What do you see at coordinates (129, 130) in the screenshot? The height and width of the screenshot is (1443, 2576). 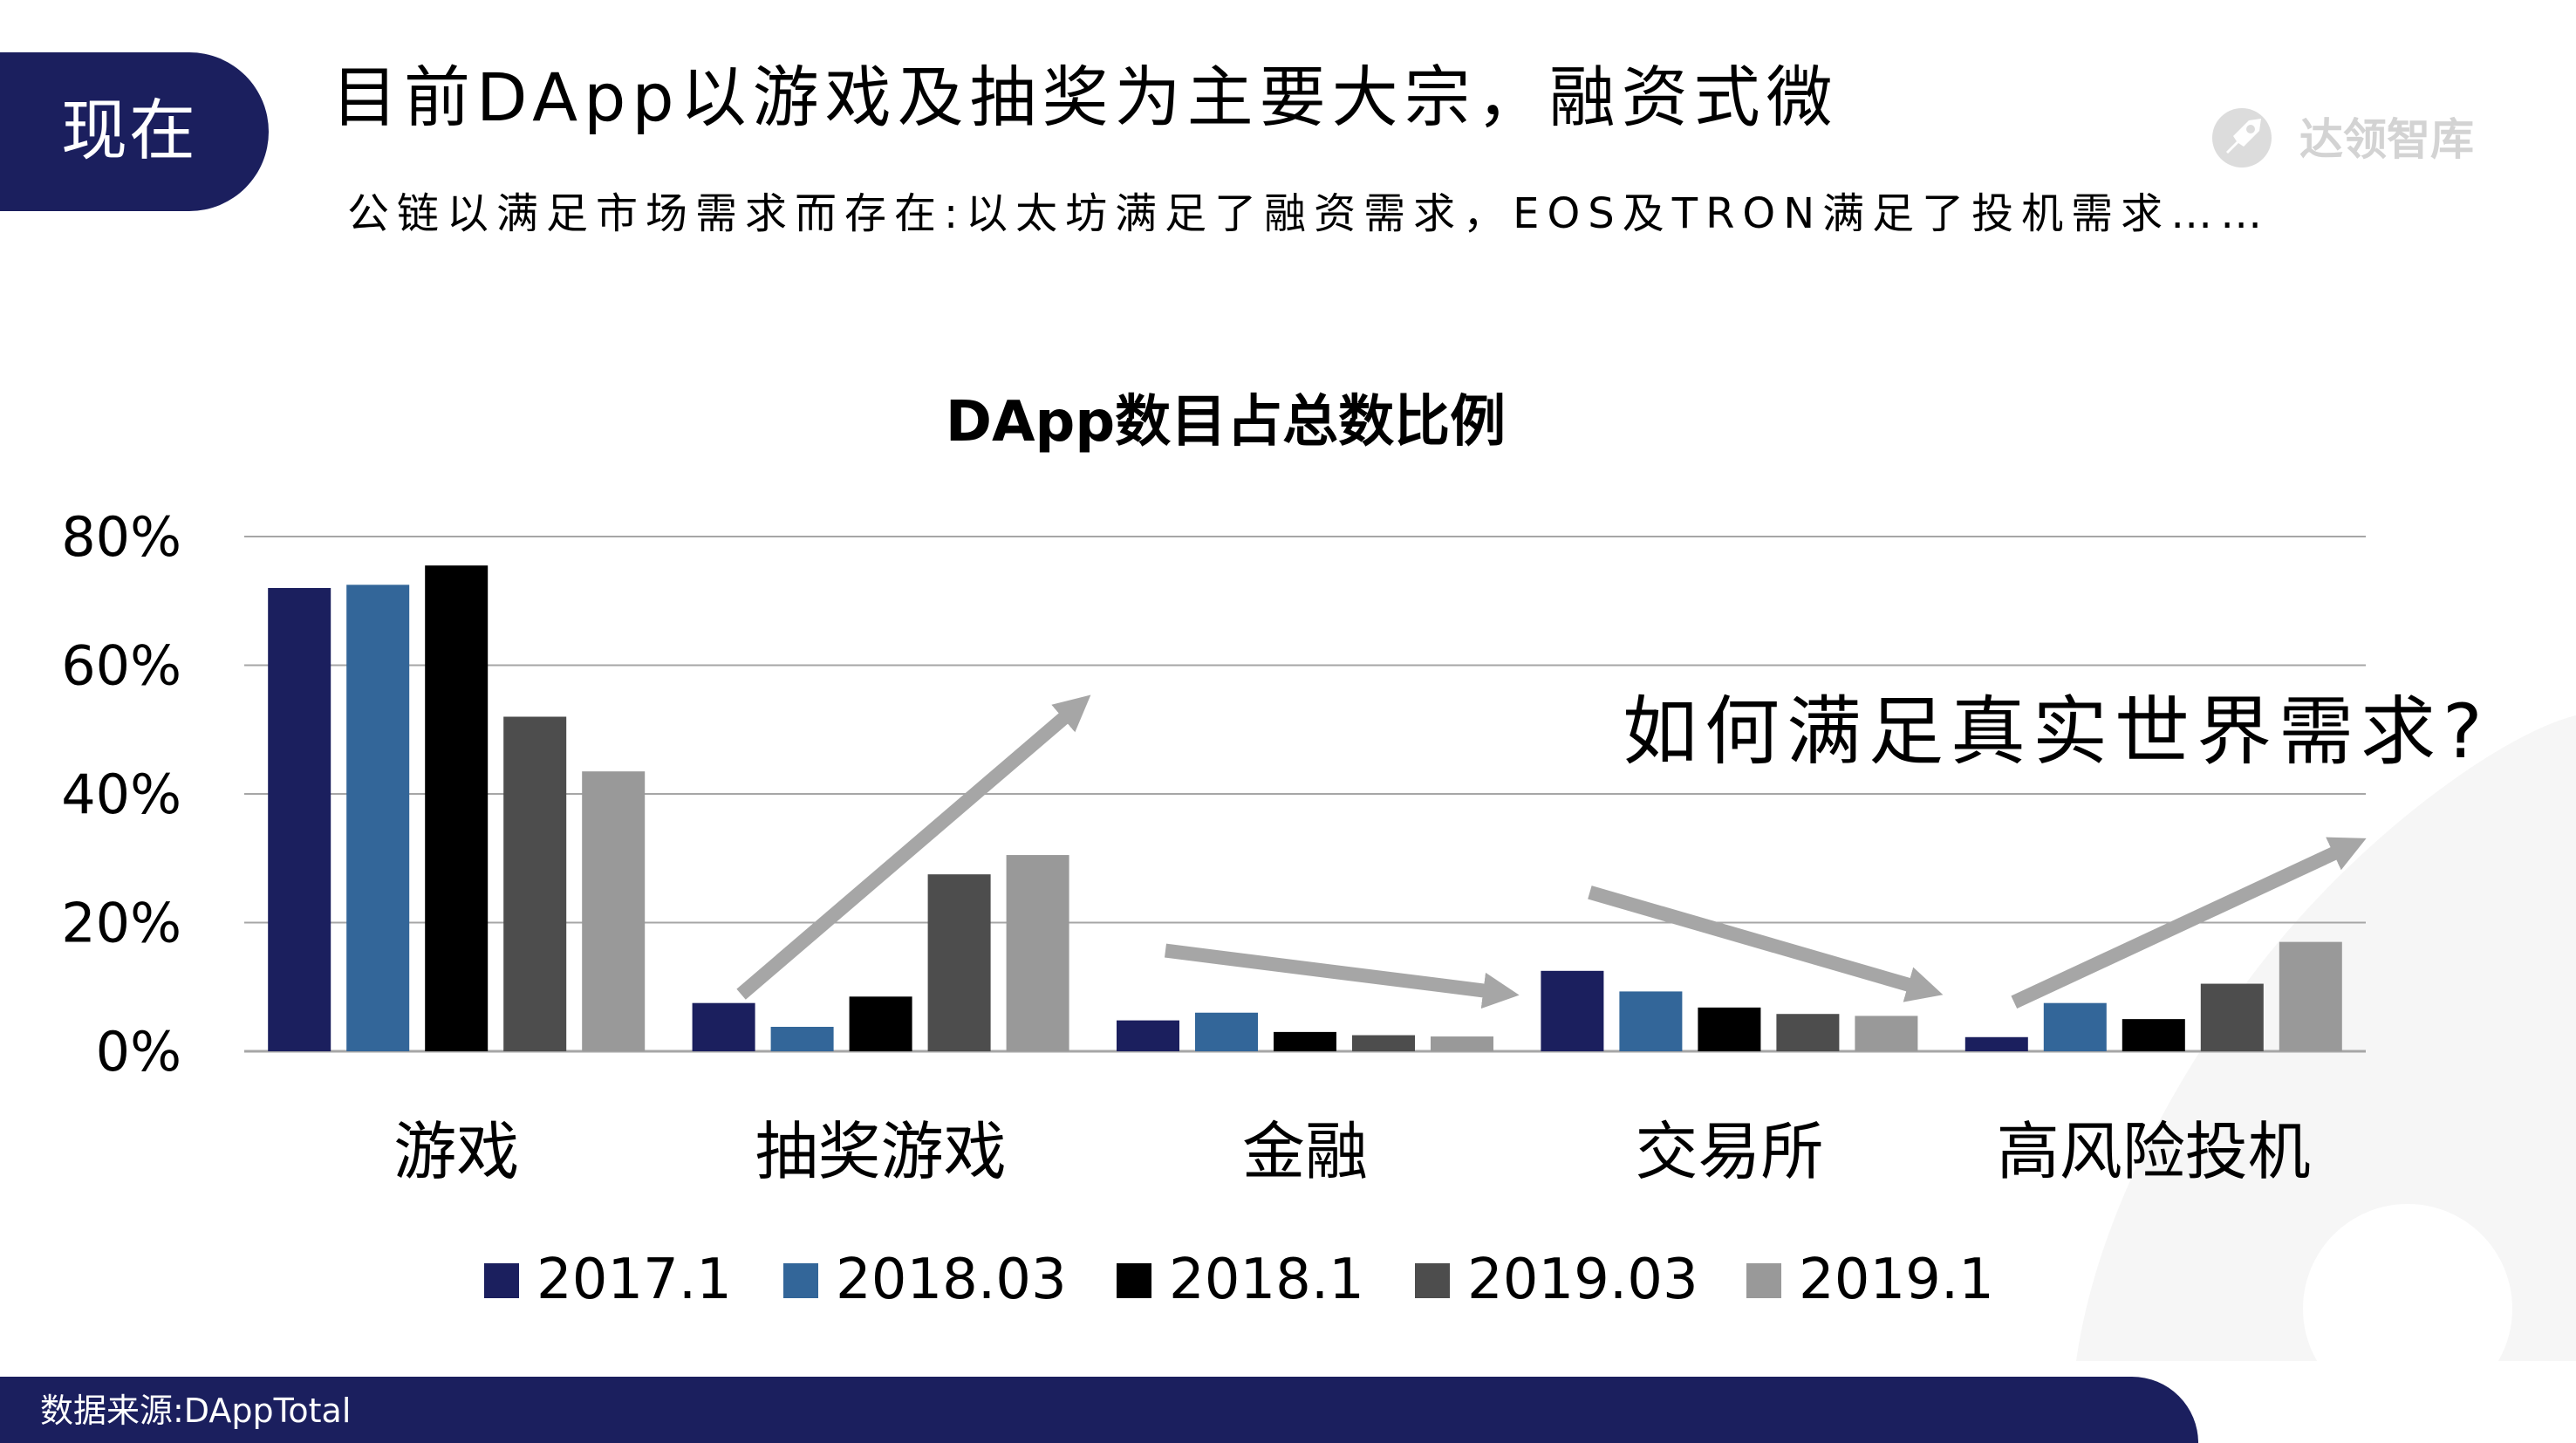 I see `section-tab-label: 现在` at bounding box center [129, 130].